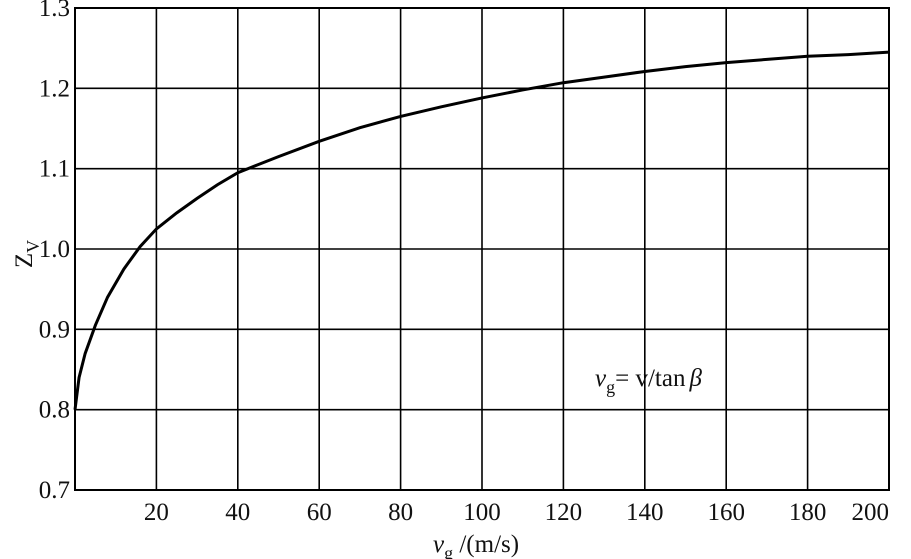 This screenshot has width=911, height=559. I want to click on y-axis-label: ZV, so click(27, 254).